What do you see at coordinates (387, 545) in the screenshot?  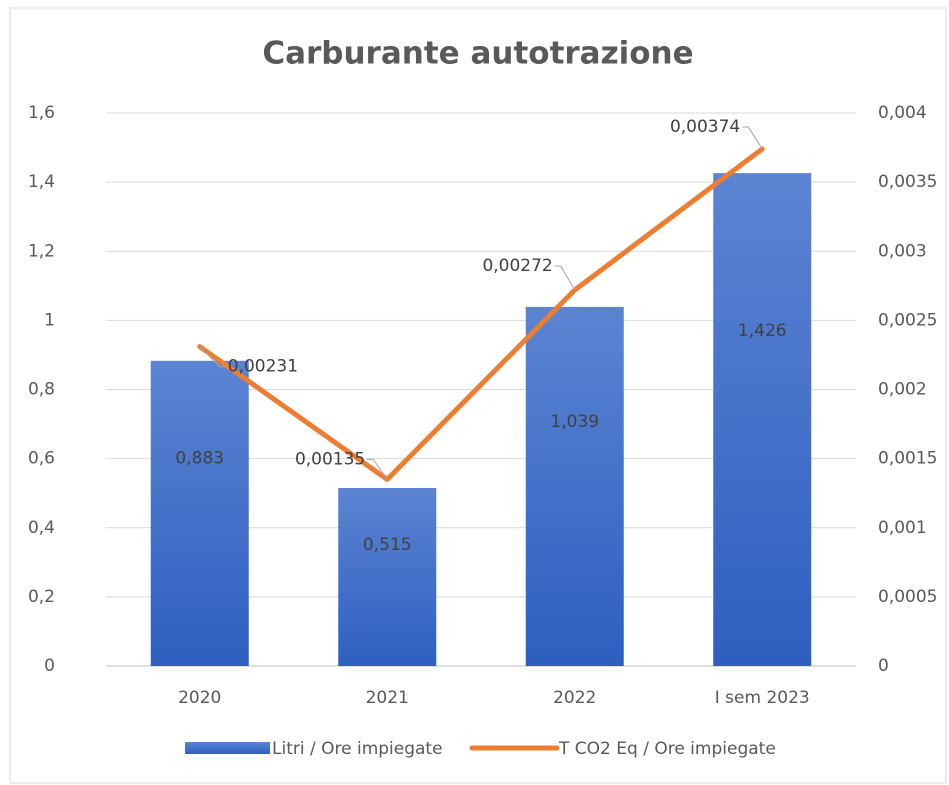 I see `bar-value-label: 0,515` at bounding box center [387, 545].